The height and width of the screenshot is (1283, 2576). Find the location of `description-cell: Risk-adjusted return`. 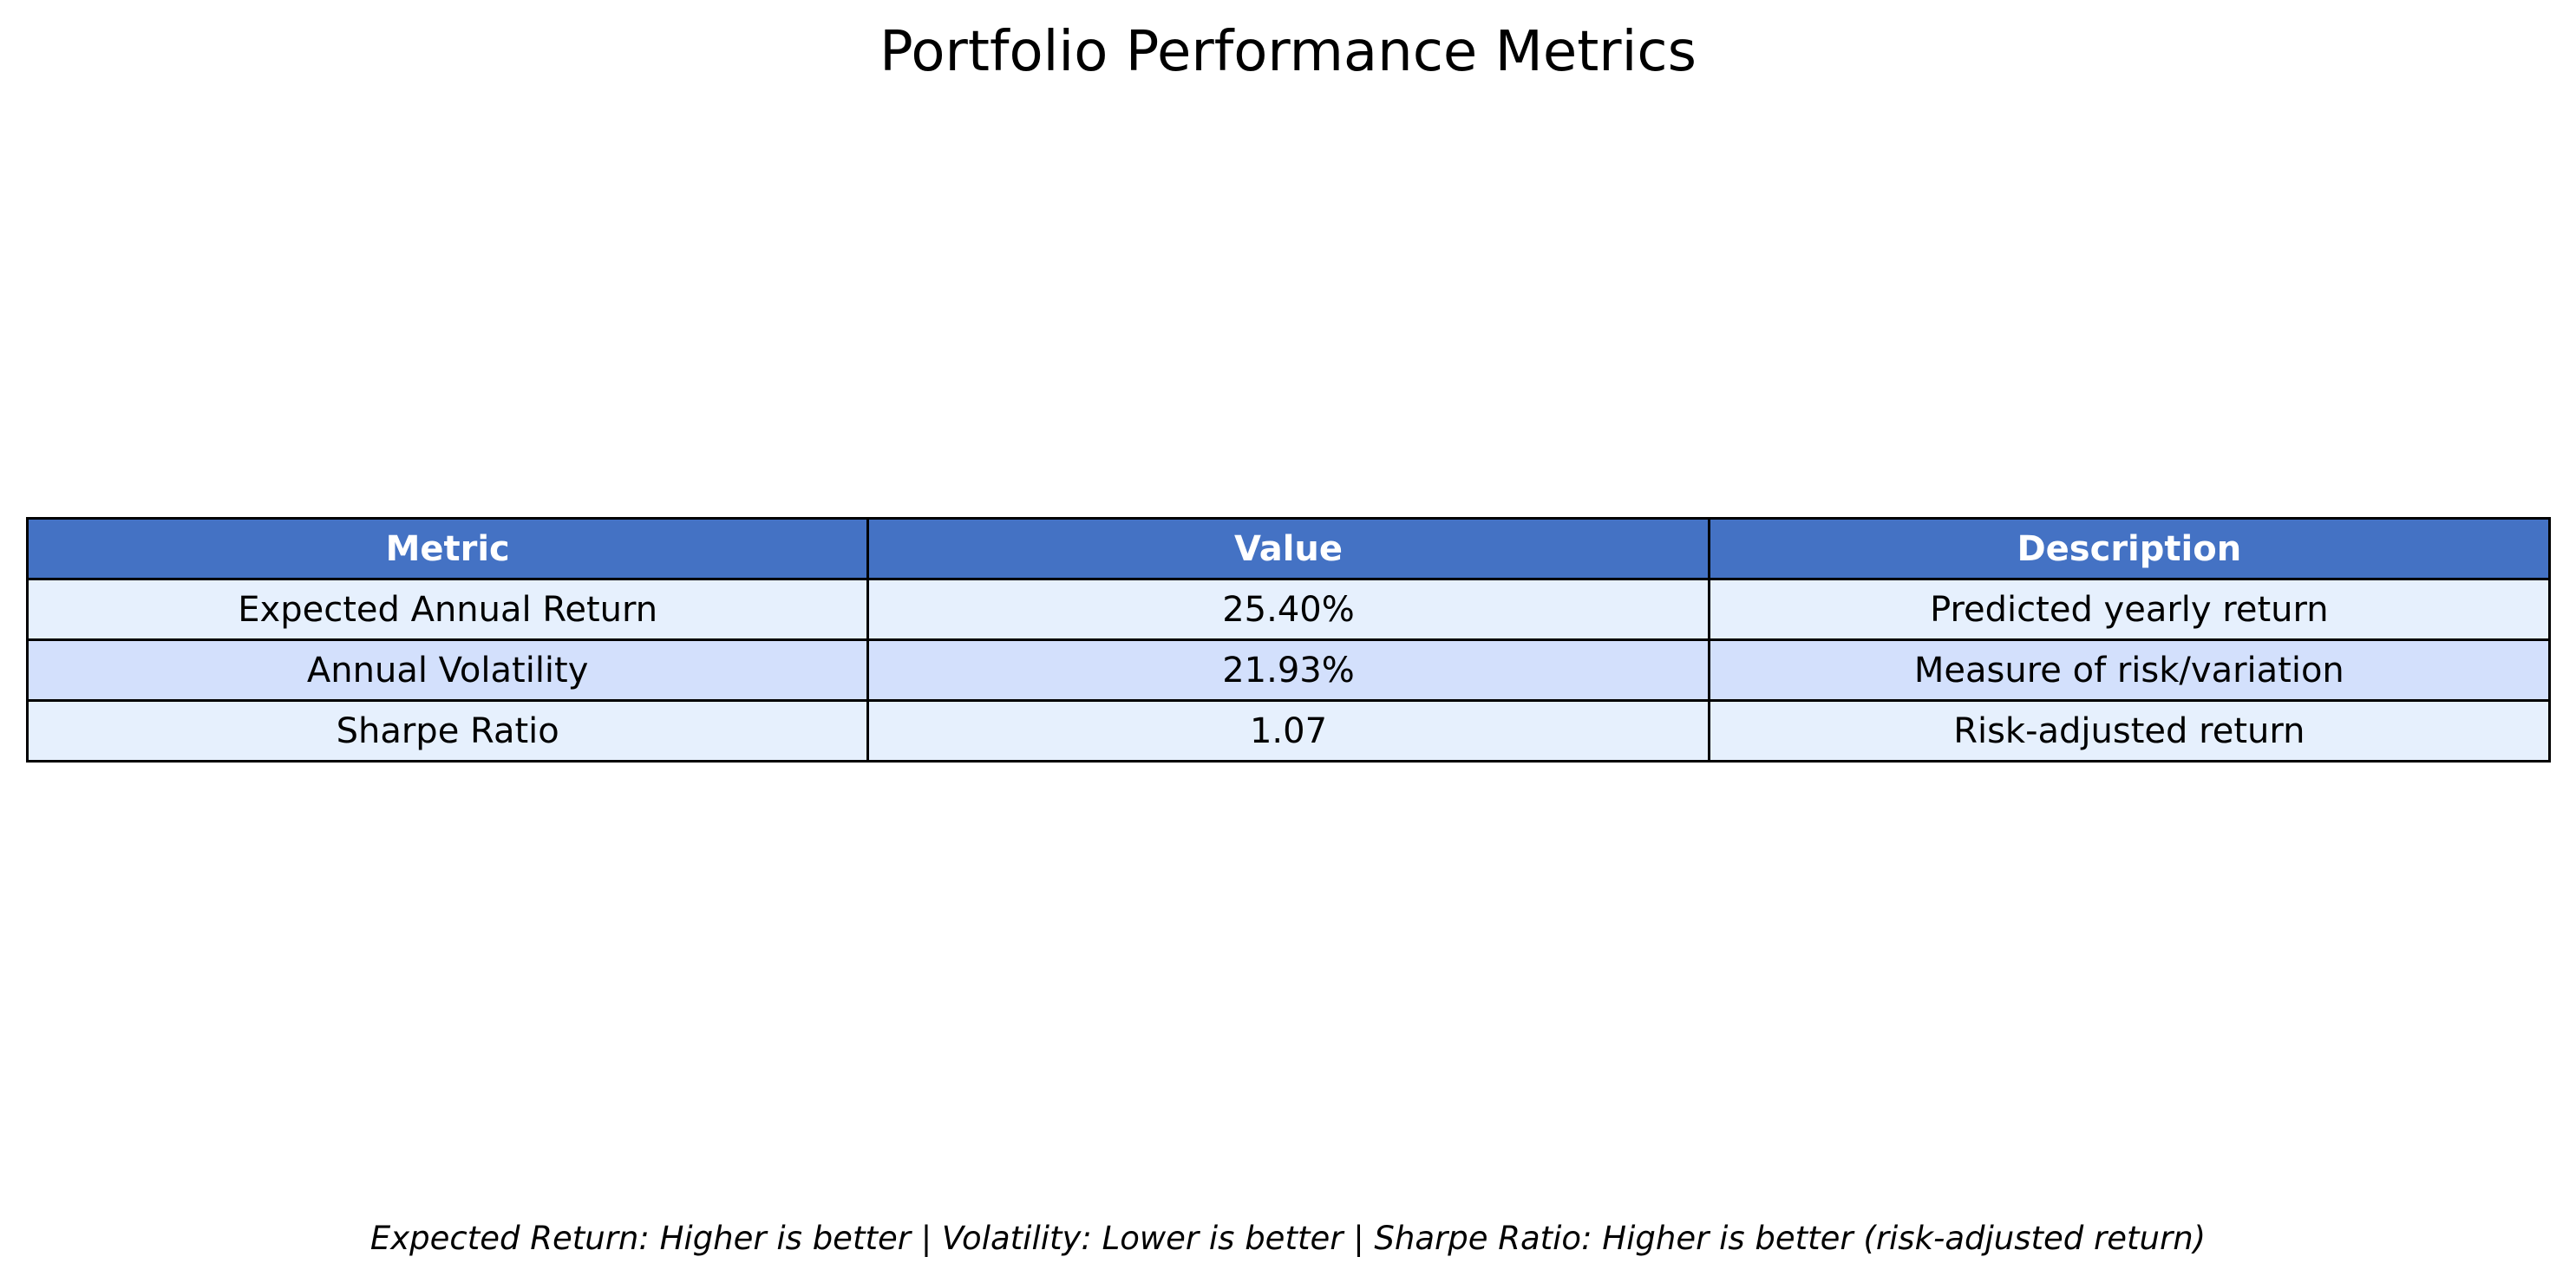

description-cell: Risk-adjusted return is located at coordinates (2129, 731).